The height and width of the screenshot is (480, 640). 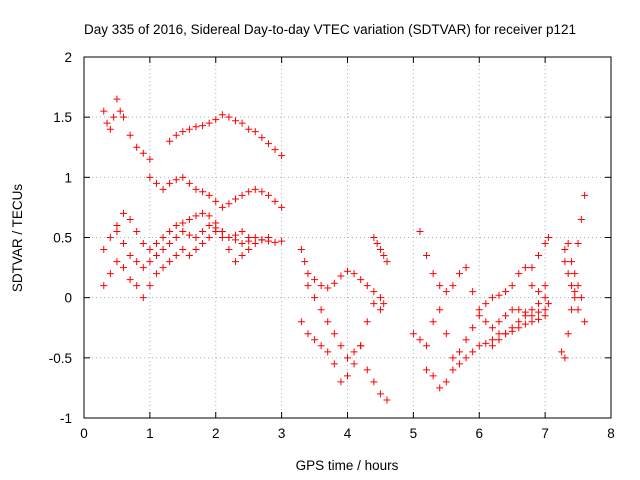 I want to click on y-tick-label: 1, so click(x=68, y=177).